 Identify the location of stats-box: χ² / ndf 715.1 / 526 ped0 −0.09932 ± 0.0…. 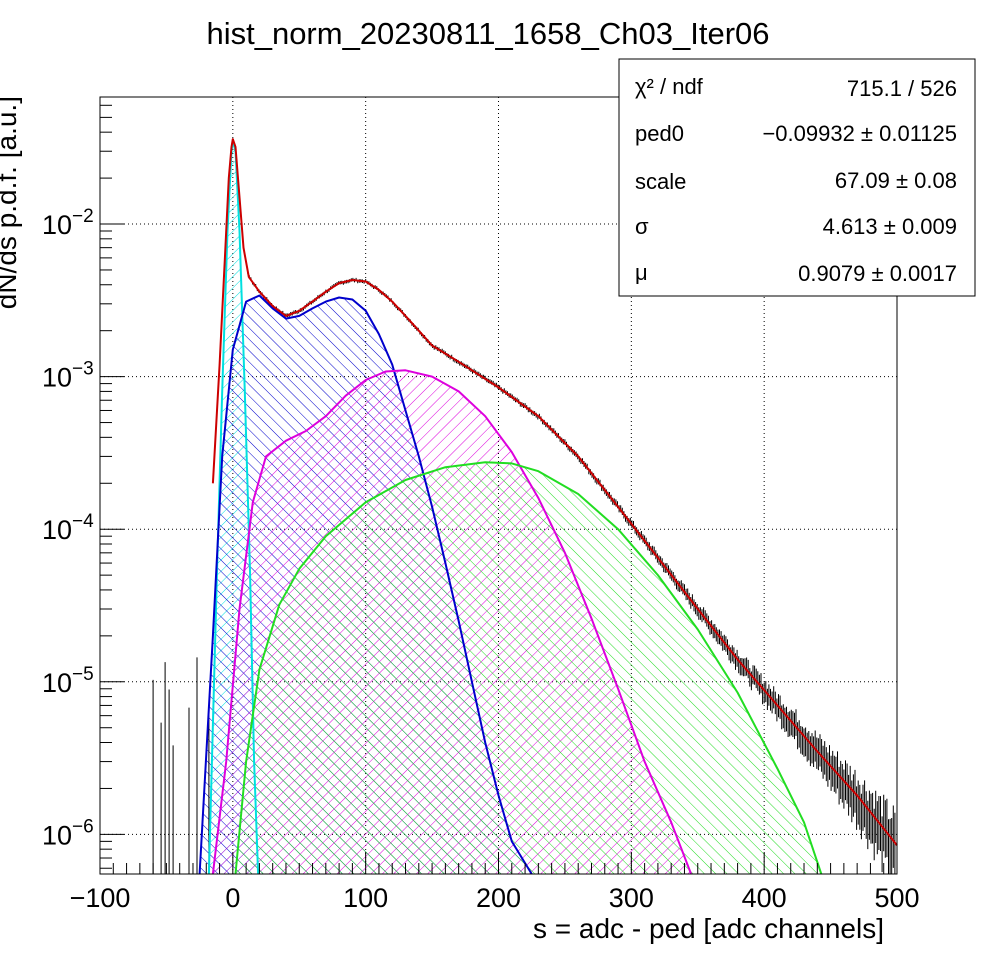
(797, 177).